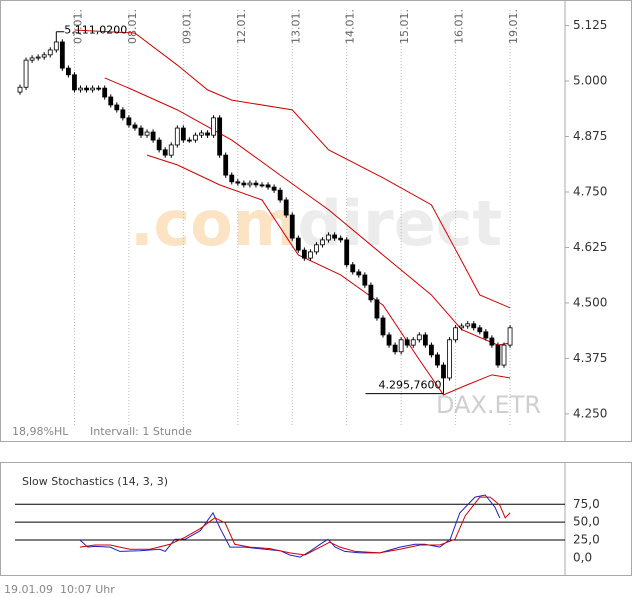 The height and width of the screenshot is (597, 634). Describe the element at coordinates (410, 385) in the screenshot. I see `annotation: 4.295,7600` at that location.